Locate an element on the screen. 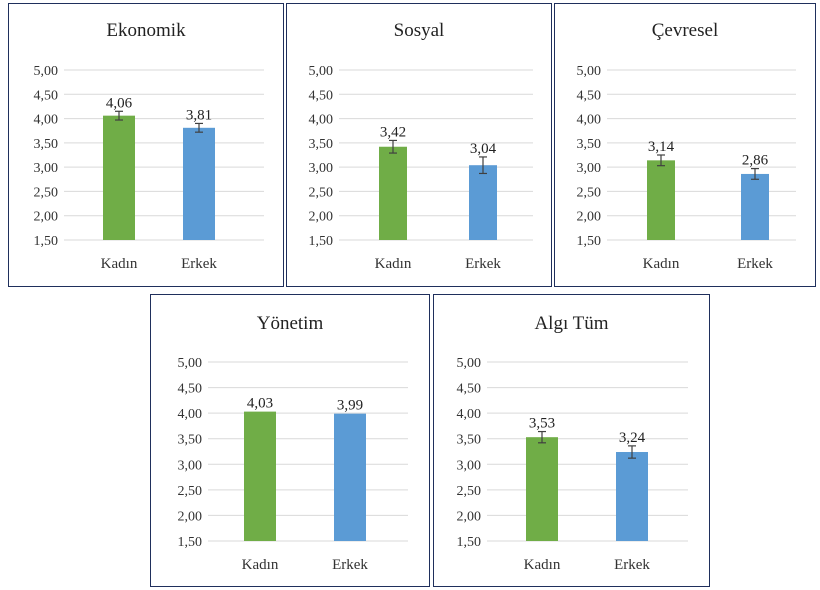  chart-title: Sosyal is located at coordinates (419, 30).